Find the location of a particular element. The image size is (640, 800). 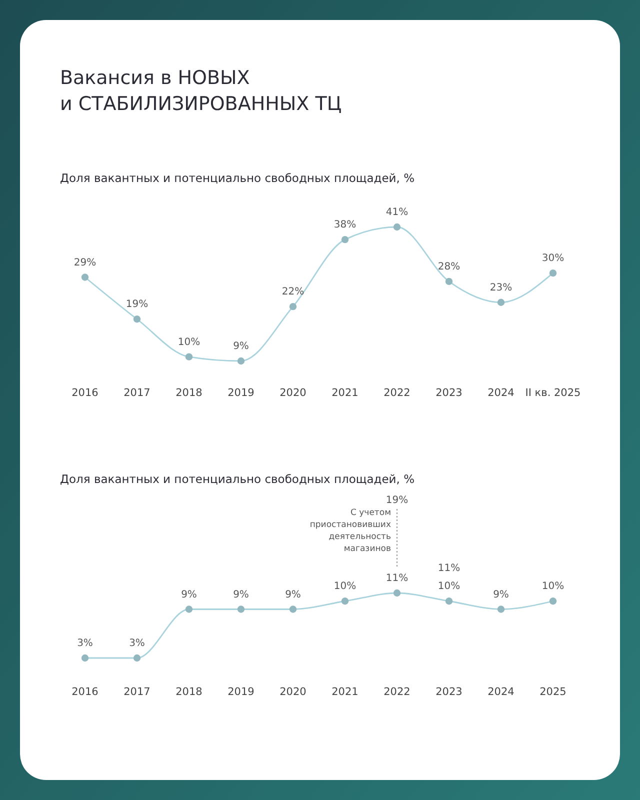

text: 11% is located at coordinates (449, 568).